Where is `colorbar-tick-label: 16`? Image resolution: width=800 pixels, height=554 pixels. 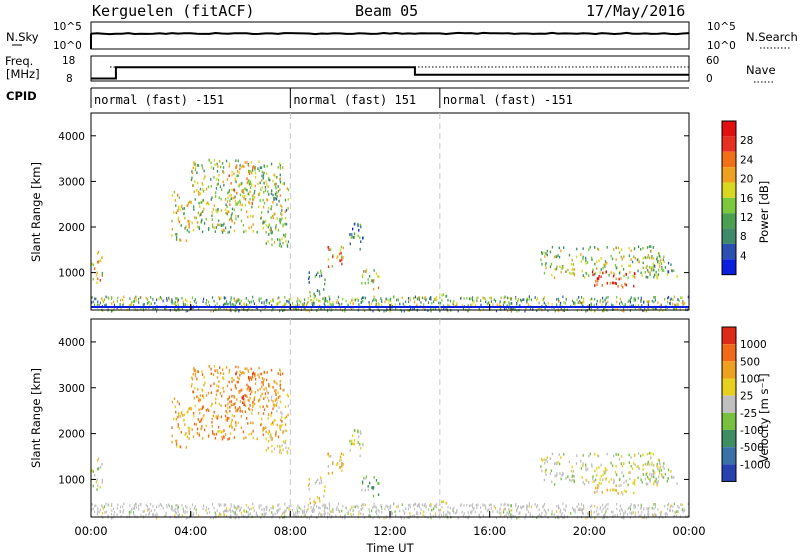
colorbar-tick-label: 16 is located at coordinates (747, 199).